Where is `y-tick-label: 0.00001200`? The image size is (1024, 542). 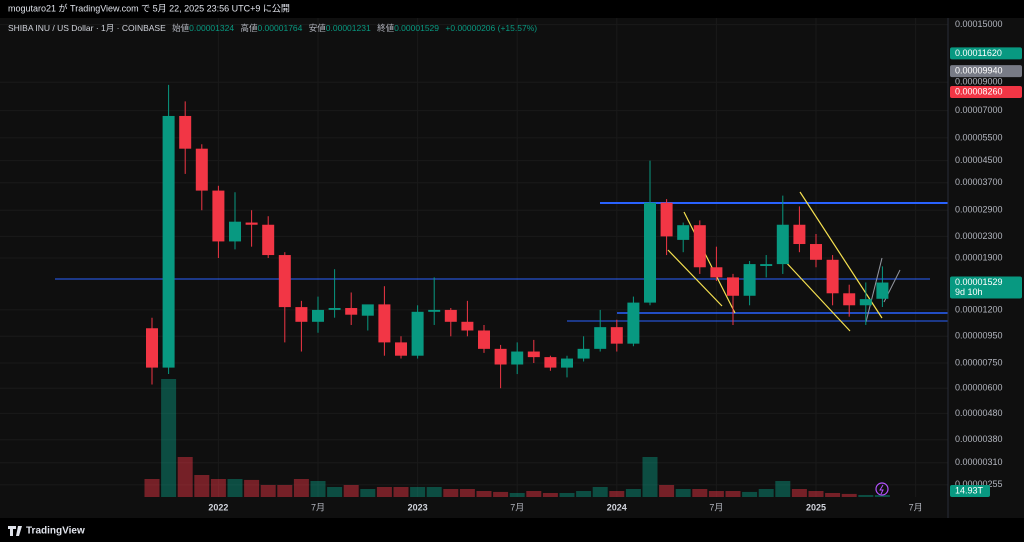 y-tick-label: 0.00001200 is located at coordinates (979, 309).